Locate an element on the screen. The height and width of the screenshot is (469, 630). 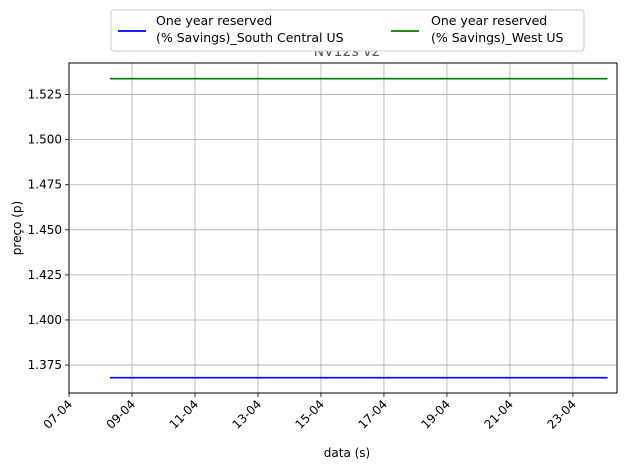
x-tick-label: 07-04 is located at coordinates (58, 414).